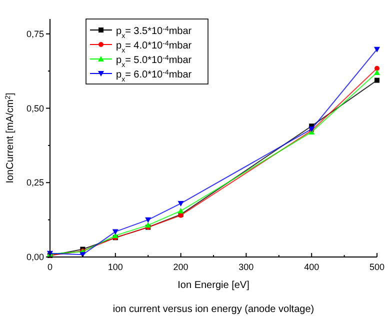 This screenshot has width=390, height=327. Describe the element at coordinates (35, 108) in the screenshot. I see `y-tick-label: 0,50` at that location.